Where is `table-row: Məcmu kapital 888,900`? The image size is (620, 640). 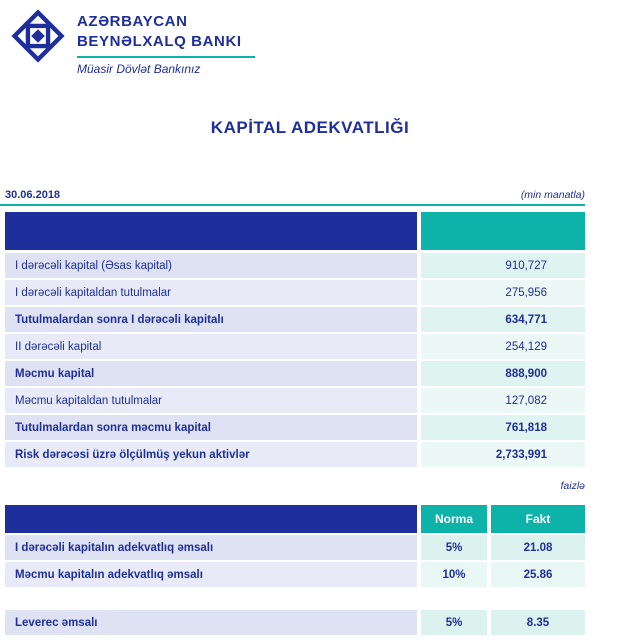
table-row: Məcmu kapital 888,900 is located at coordinates (295, 373).